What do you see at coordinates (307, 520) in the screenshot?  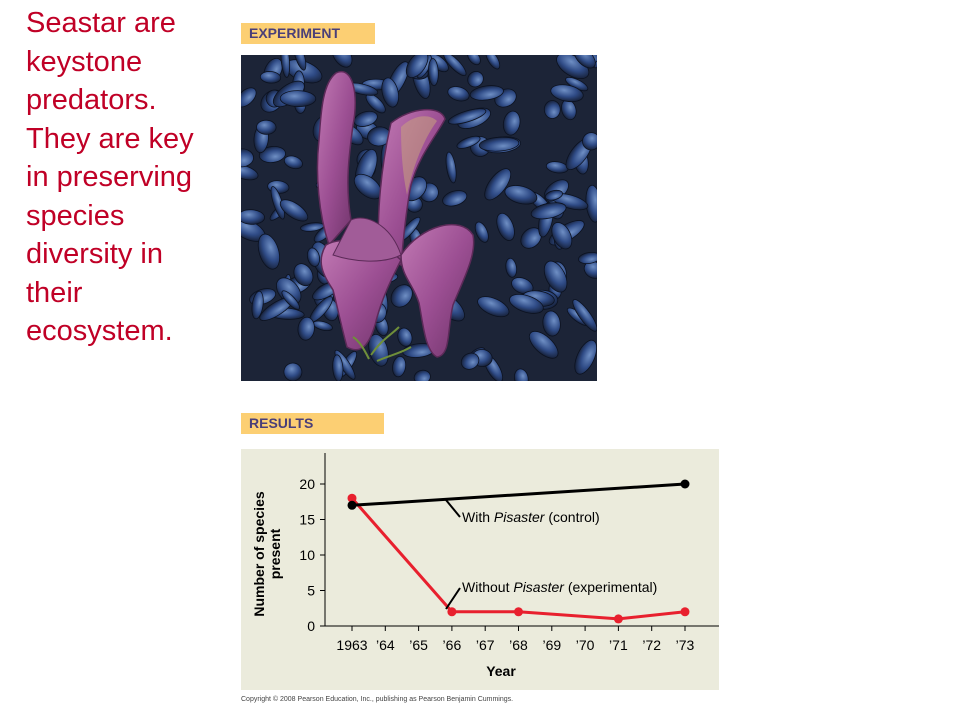 I see `y-tick-label: 15` at bounding box center [307, 520].